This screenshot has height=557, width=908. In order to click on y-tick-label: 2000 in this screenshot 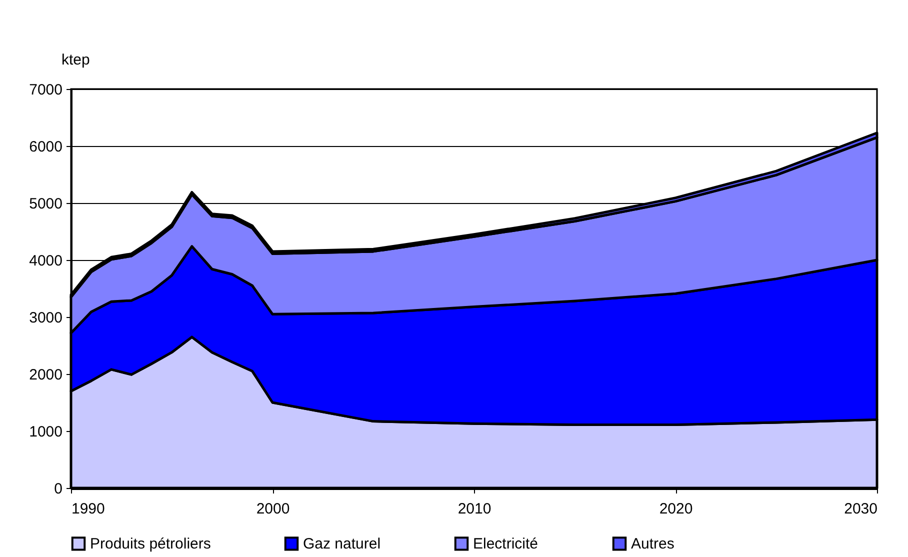, I will do `click(45, 375)`.